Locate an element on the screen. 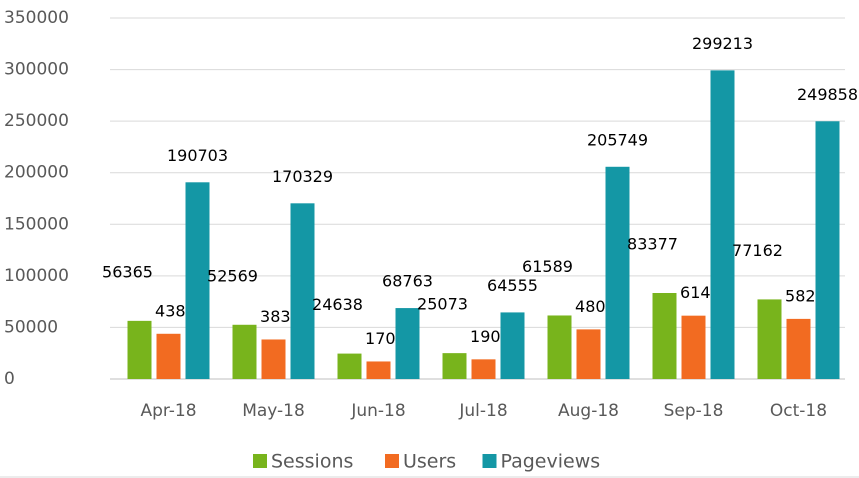 This screenshot has height=478, width=859. y-tick-label: 50000 is located at coordinates (31, 327).